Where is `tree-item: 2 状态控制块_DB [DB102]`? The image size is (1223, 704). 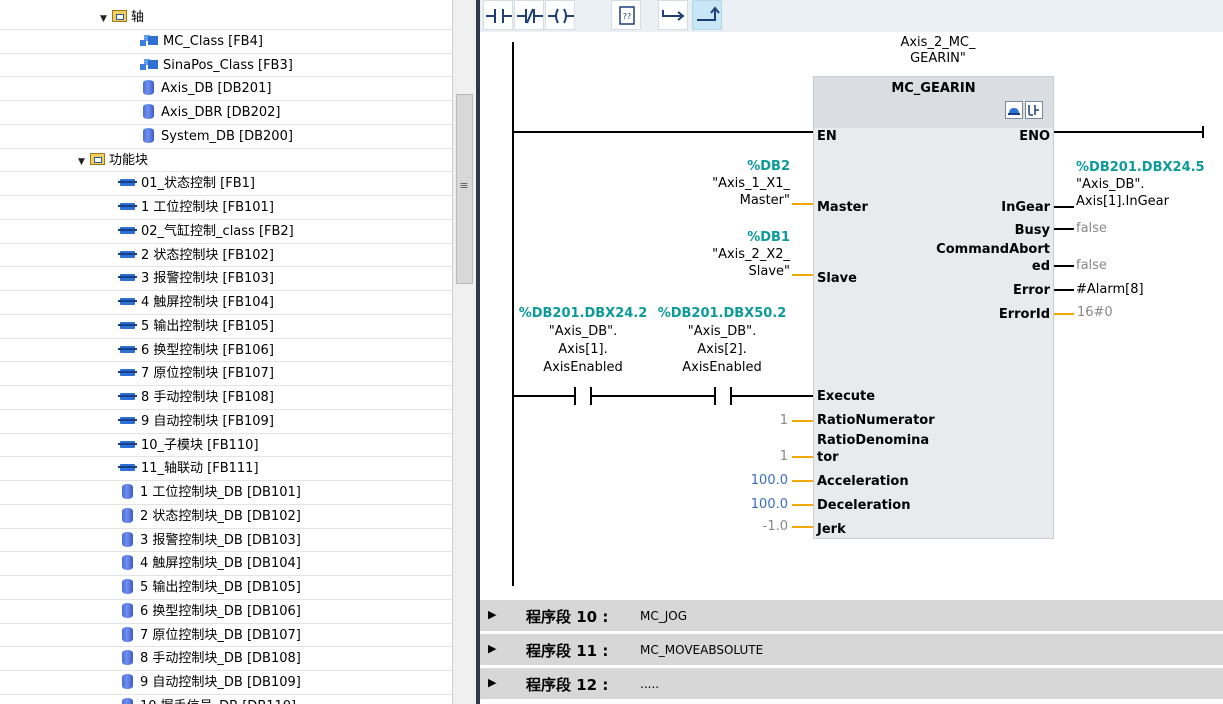
tree-item: 2 状态控制块_DB [DB102] is located at coordinates (226, 517).